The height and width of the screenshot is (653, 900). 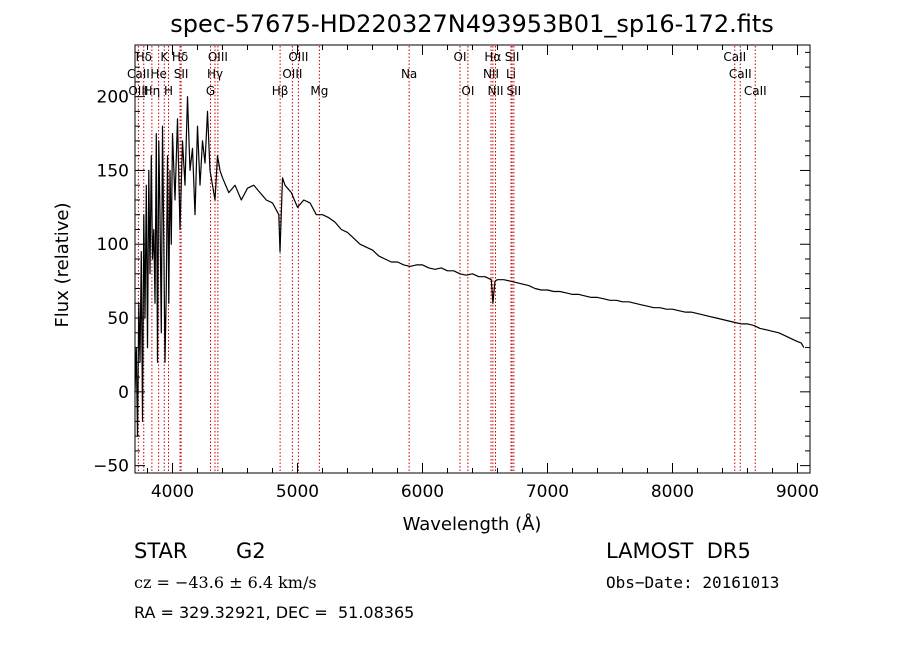 I want to click on x-tick-label: 5000, so click(x=297, y=492).